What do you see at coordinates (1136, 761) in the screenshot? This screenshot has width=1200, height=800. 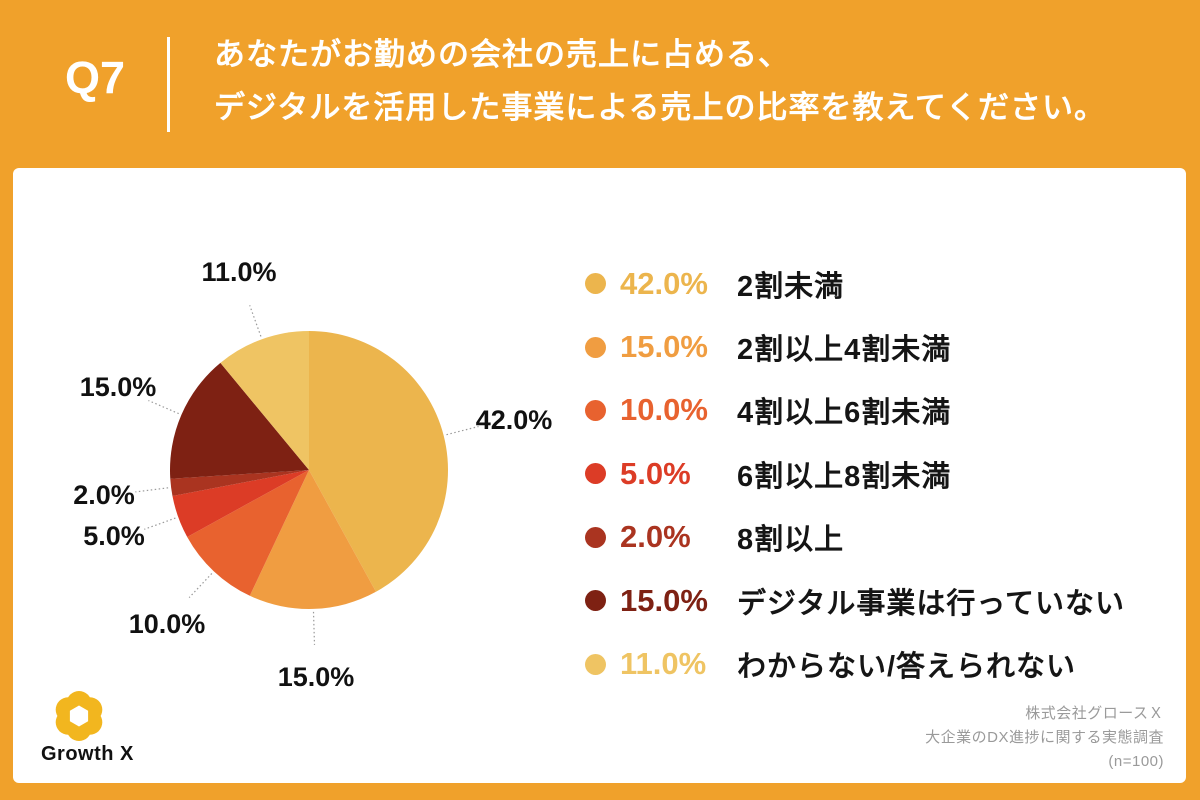 I see `source-sample-size: (n=100)` at bounding box center [1136, 761].